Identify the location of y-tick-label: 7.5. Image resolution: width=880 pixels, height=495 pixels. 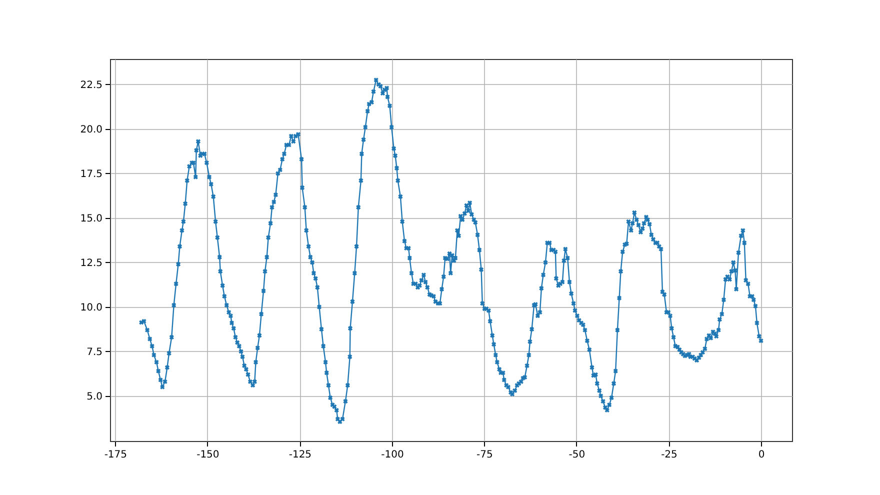
(94, 352).